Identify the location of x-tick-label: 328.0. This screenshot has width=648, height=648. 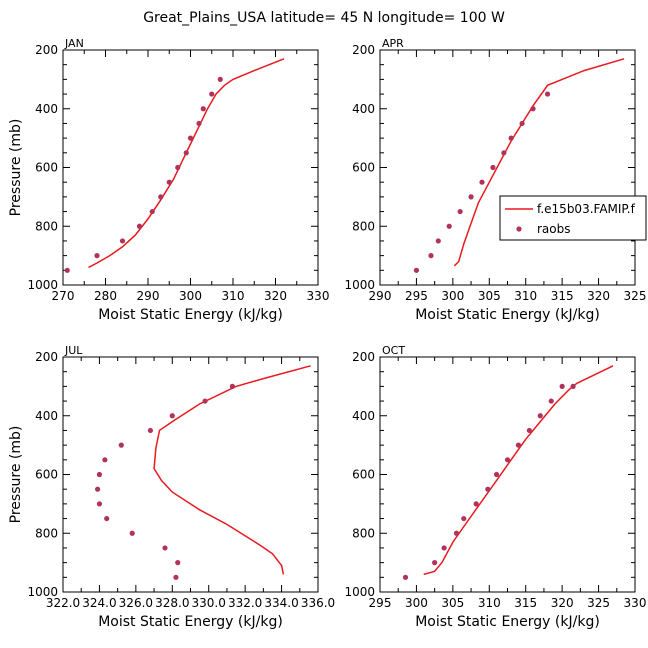
(172, 603).